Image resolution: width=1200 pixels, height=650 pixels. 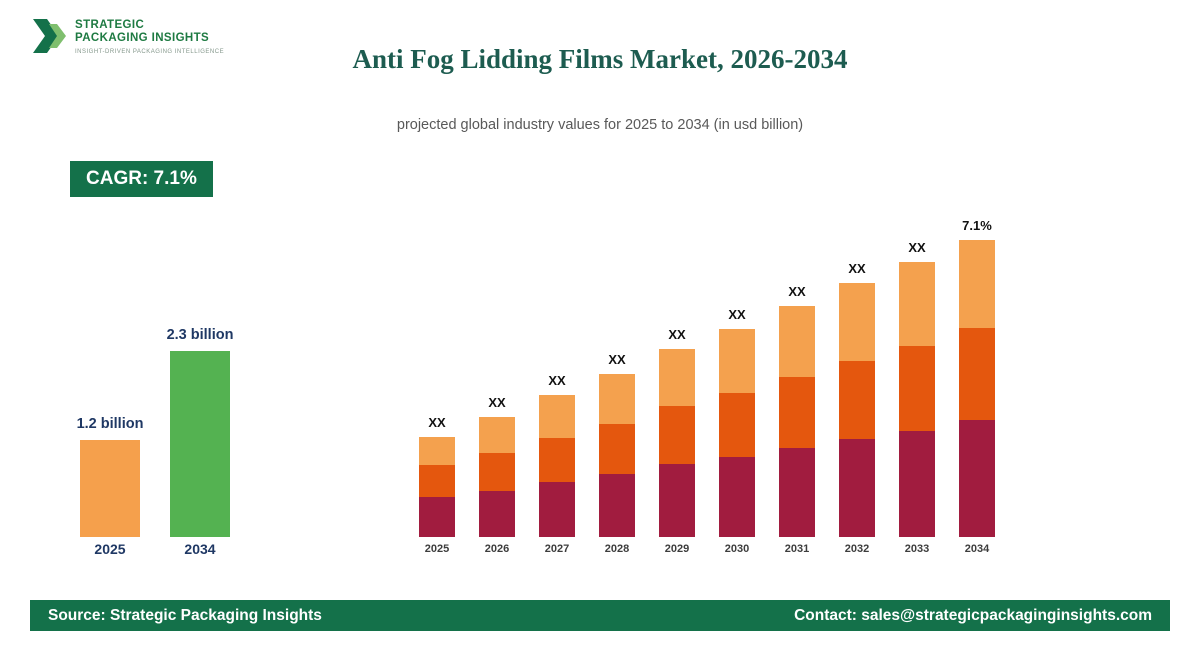 I want to click on x-axis-label: 2025, so click(x=437, y=549).